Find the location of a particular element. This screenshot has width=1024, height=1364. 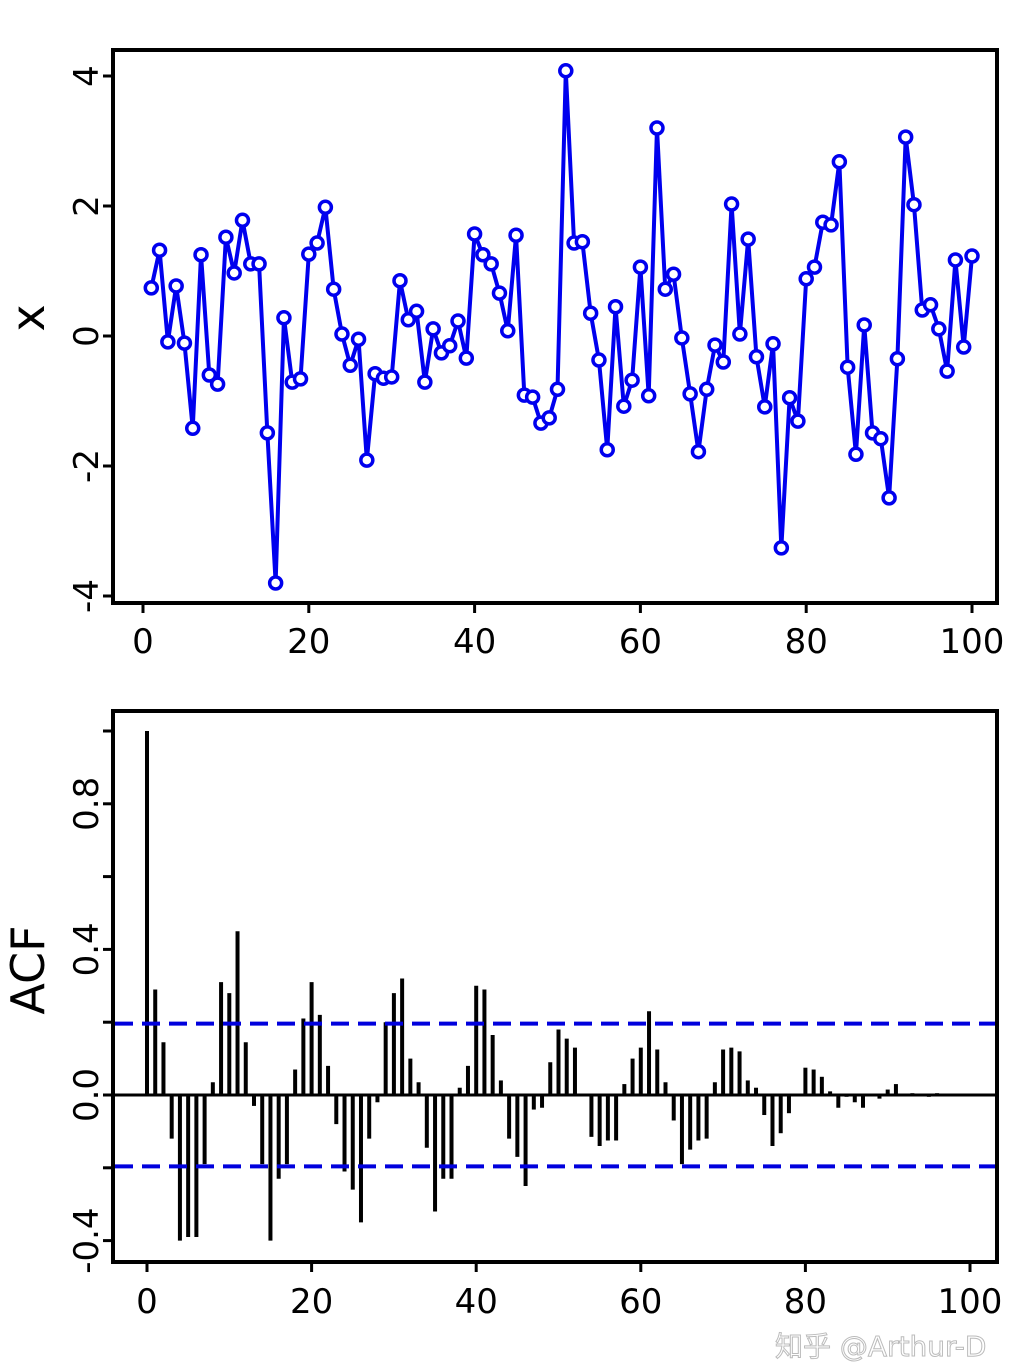

watermark: 知乎 @Arthur-D is located at coordinates (880, 1346).